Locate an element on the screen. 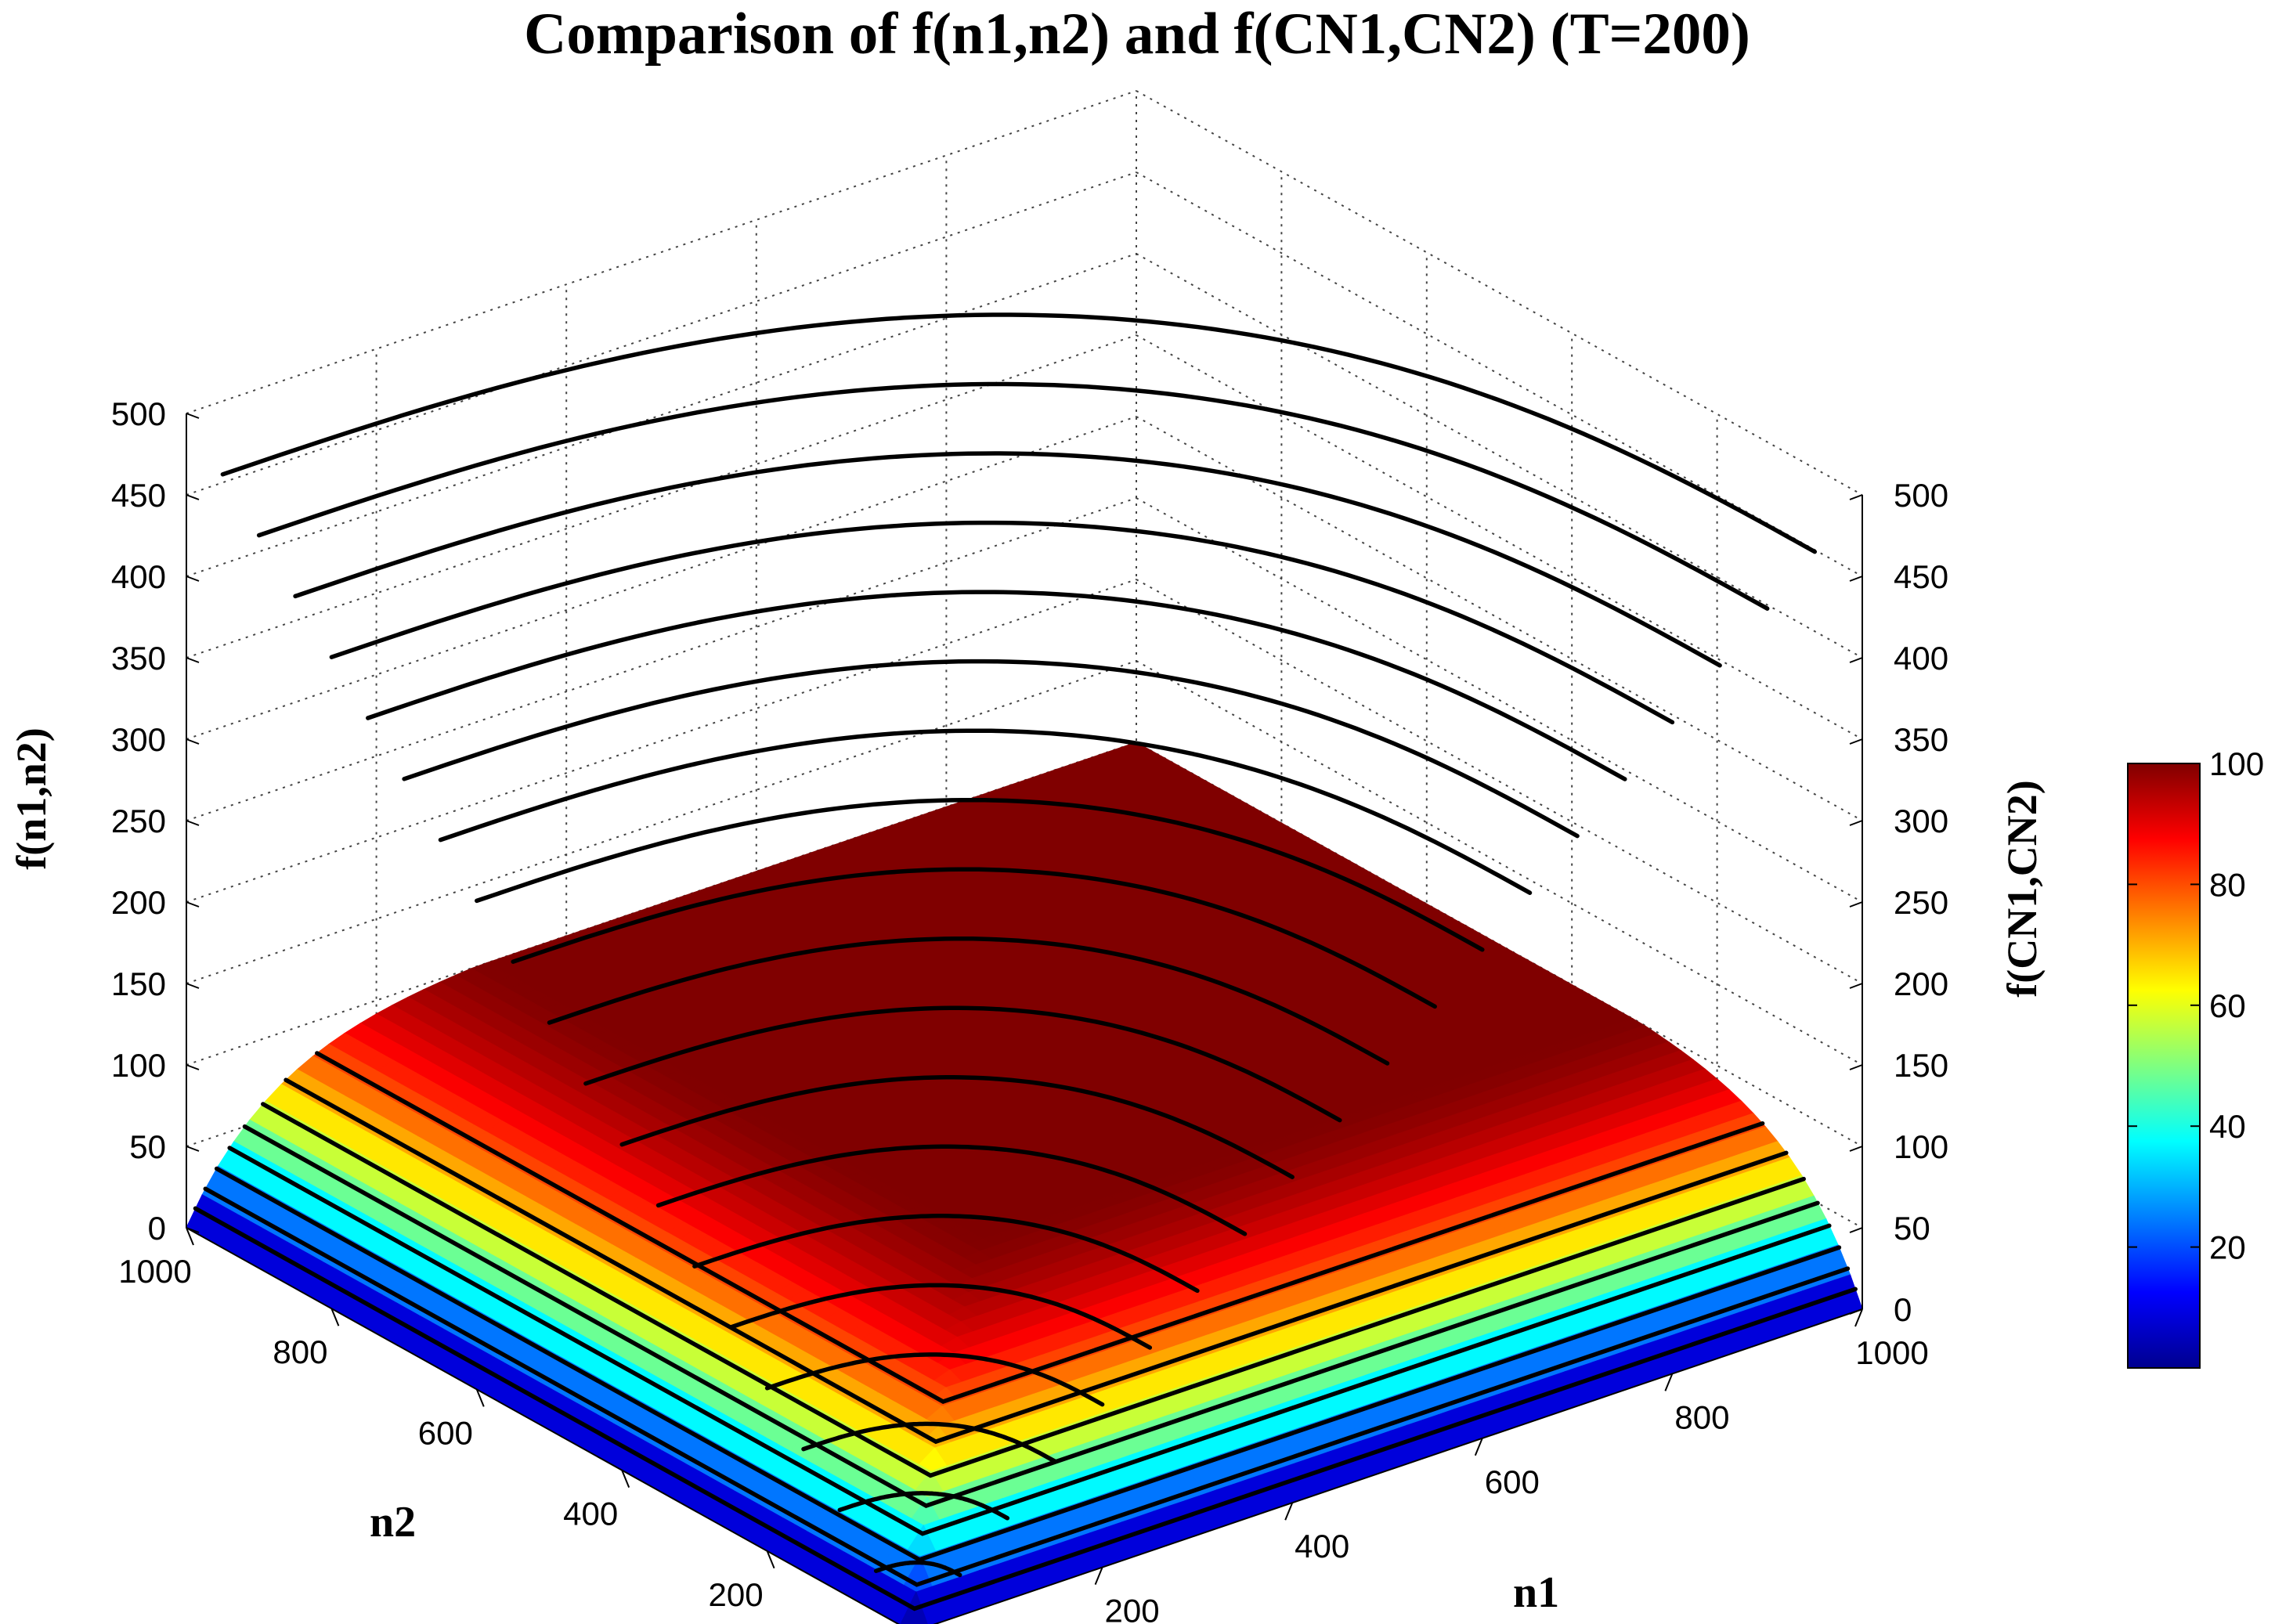 The height and width of the screenshot is (1624, 2275). z-tick-label-left: 300 is located at coordinates (138, 739).